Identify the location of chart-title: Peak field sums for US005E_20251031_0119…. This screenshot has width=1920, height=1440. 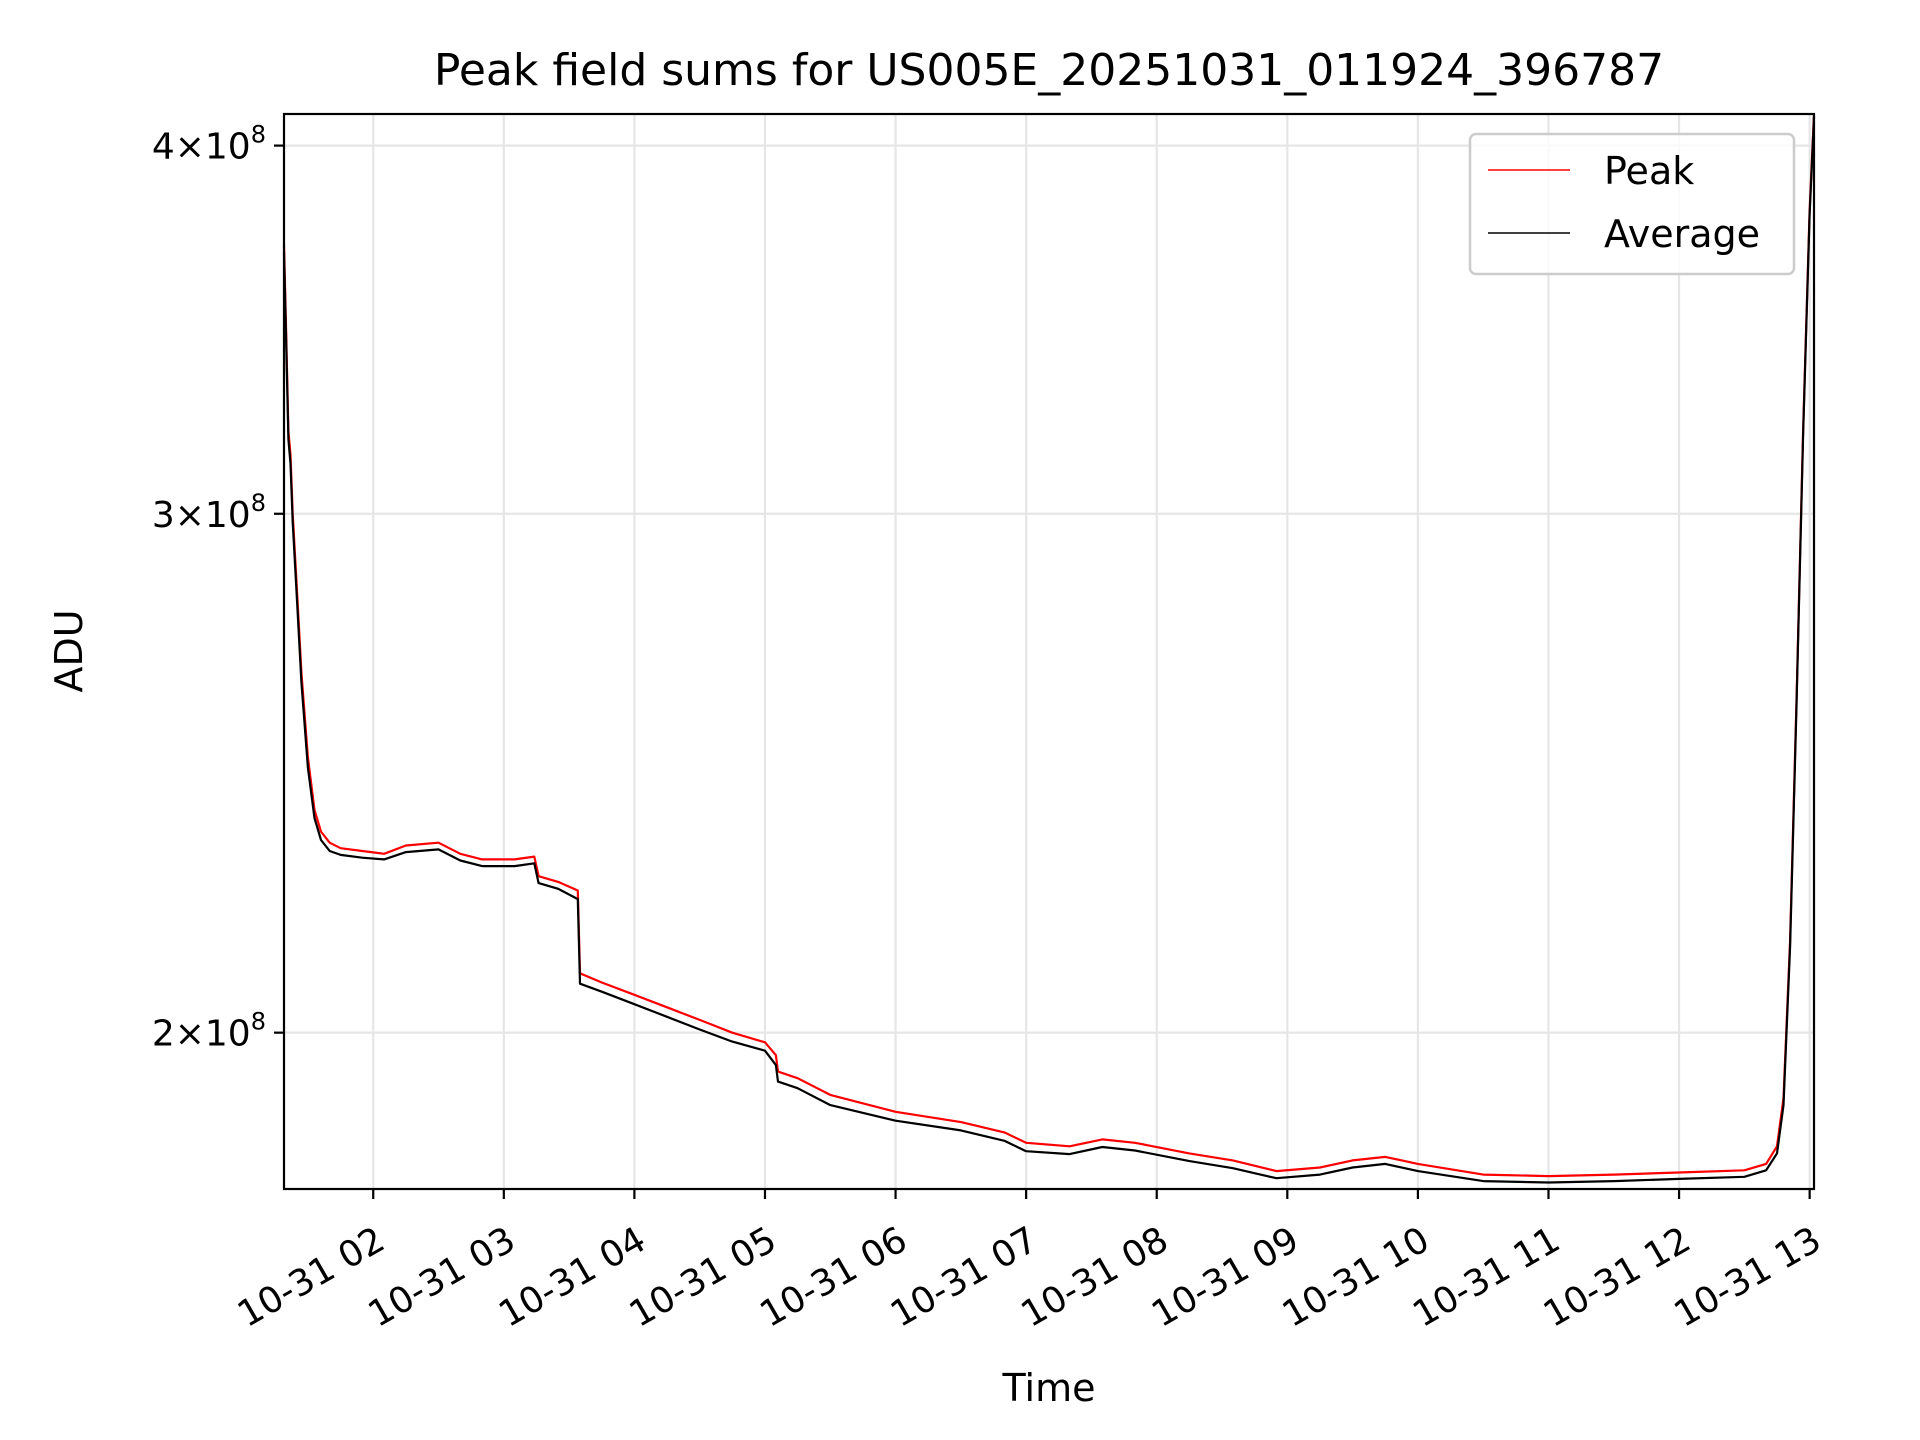
(1049, 70).